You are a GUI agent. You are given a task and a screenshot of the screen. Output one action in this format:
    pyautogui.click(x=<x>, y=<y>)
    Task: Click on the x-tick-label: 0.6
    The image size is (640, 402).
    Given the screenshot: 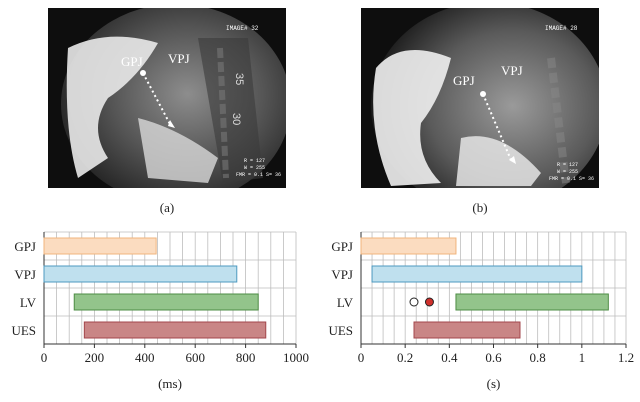 What is the action you would take?
    pyautogui.click(x=493, y=357)
    